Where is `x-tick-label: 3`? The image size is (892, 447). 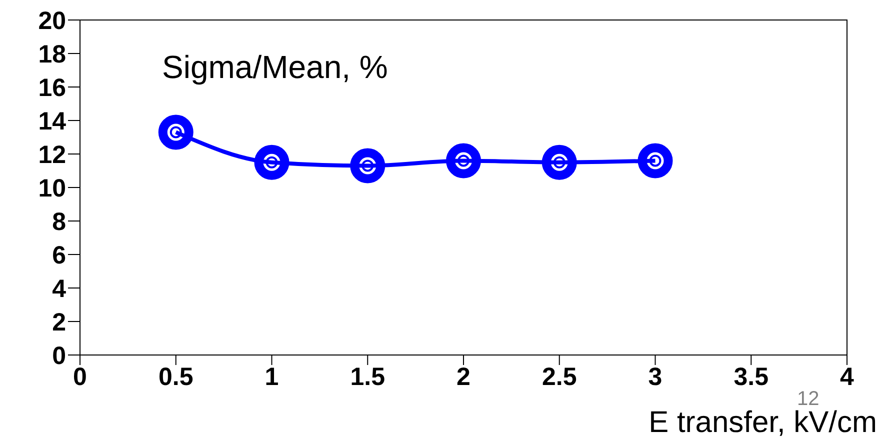
x-tick-label: 3 is located at coordinates (655, 376).